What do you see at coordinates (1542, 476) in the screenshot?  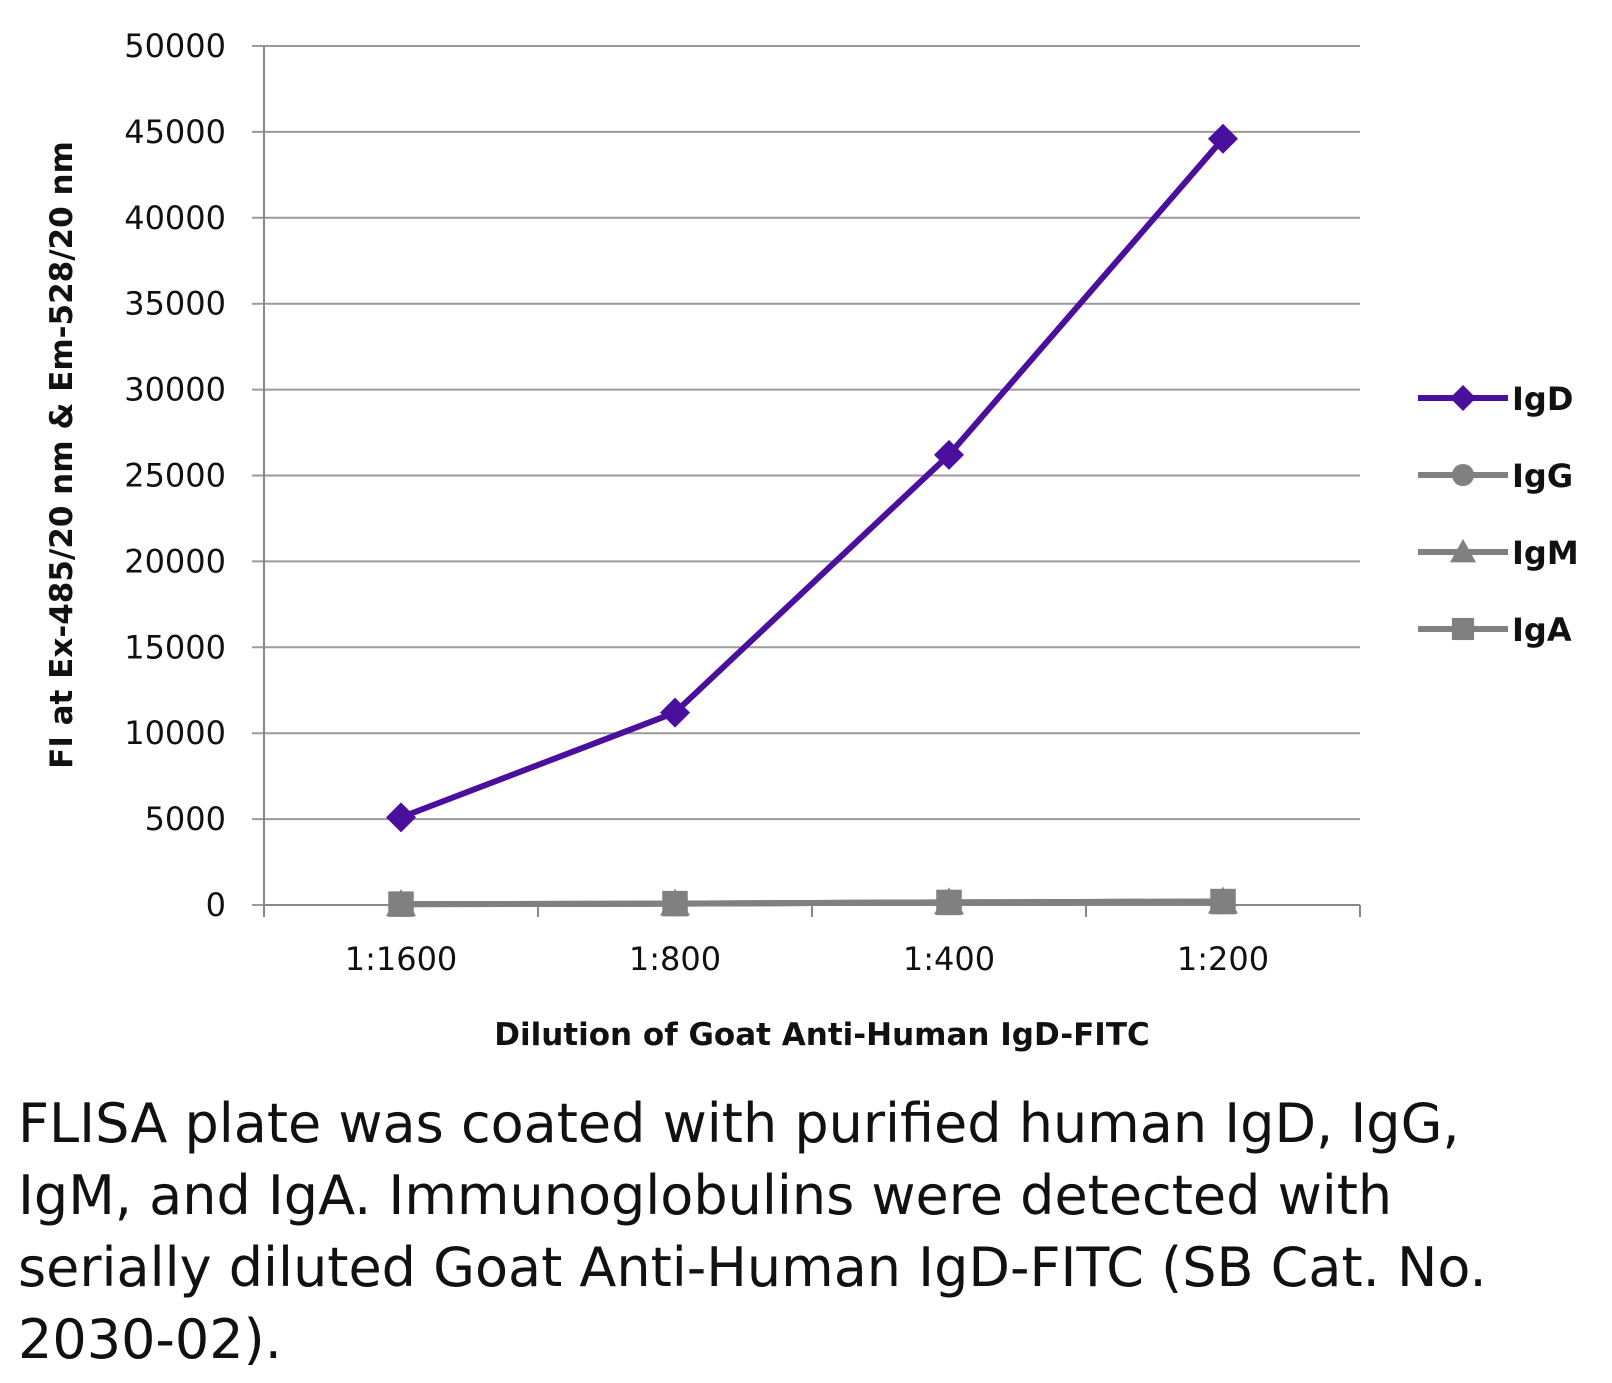 I see `legend-label: IgG` at bounding box center [1542, 476].